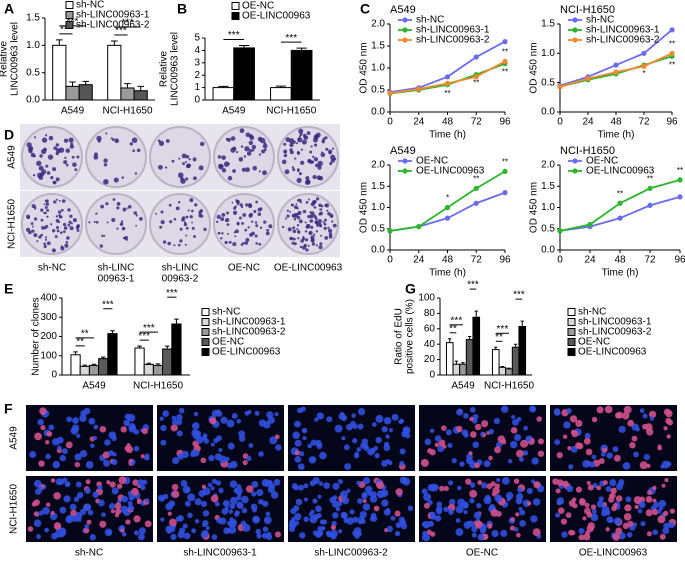  I want to click on legend-label: sh-NC, so click(430, 20).